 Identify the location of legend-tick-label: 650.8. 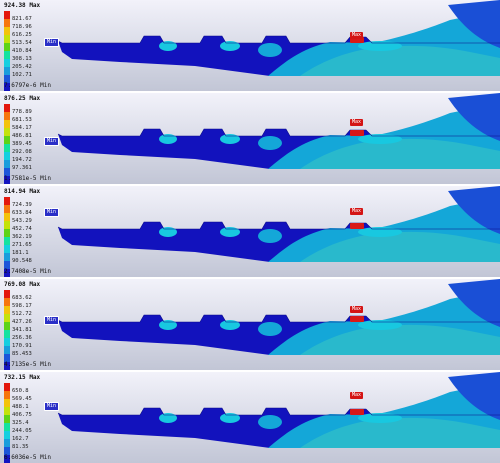
(20, 391).